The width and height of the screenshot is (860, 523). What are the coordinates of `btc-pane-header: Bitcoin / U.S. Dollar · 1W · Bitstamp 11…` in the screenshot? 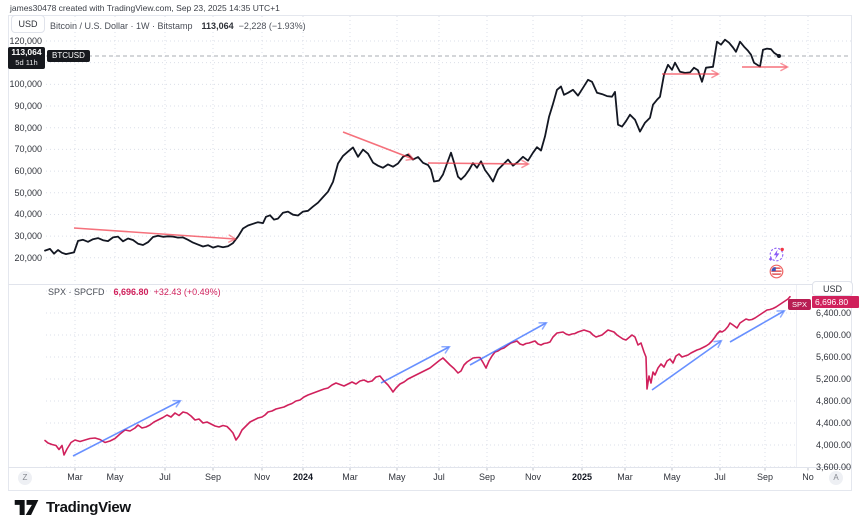 It's located at (178, 26).